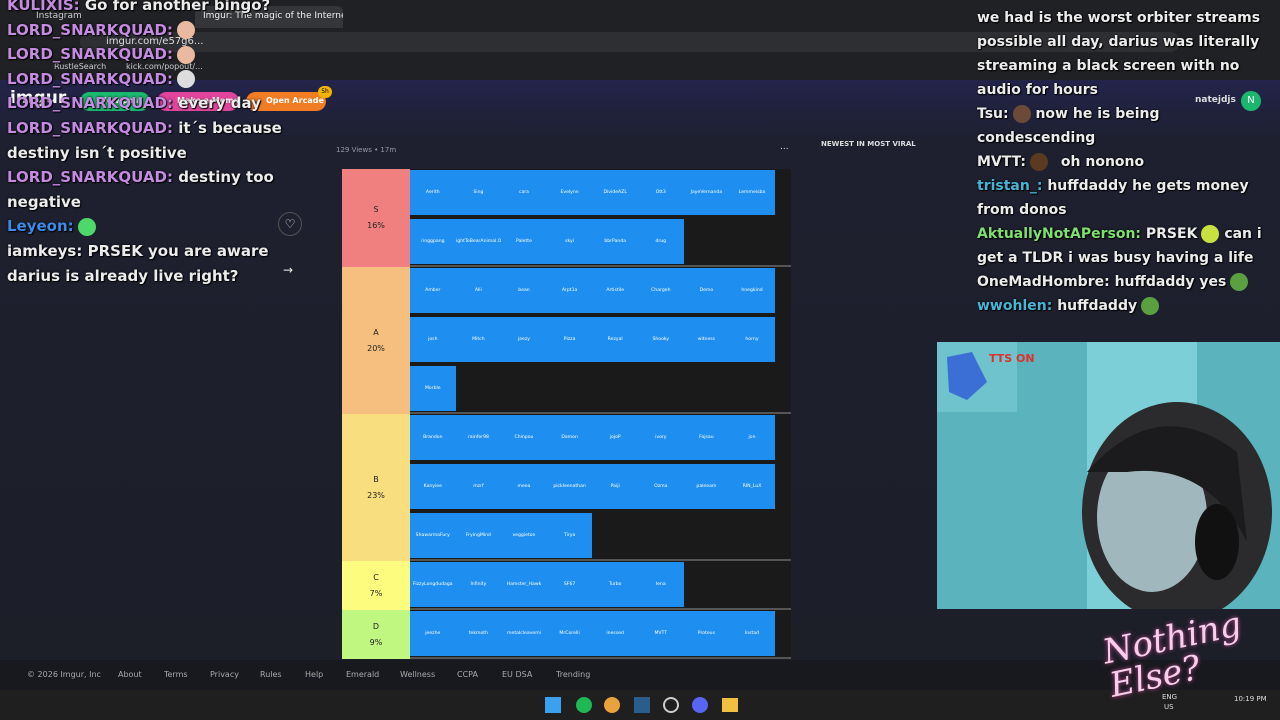  What do you see at coordinates (288, 270) in the screenshot?
I see `share-button: →` at bounding box center [288, 270].